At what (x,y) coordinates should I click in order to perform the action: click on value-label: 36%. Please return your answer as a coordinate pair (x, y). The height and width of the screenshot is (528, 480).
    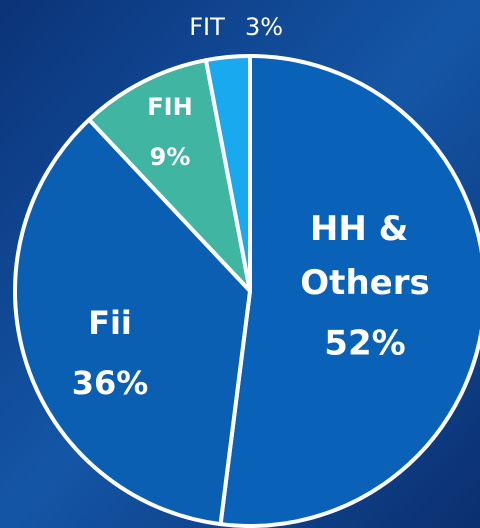
    Looking at the image, I should click on (110, 383).